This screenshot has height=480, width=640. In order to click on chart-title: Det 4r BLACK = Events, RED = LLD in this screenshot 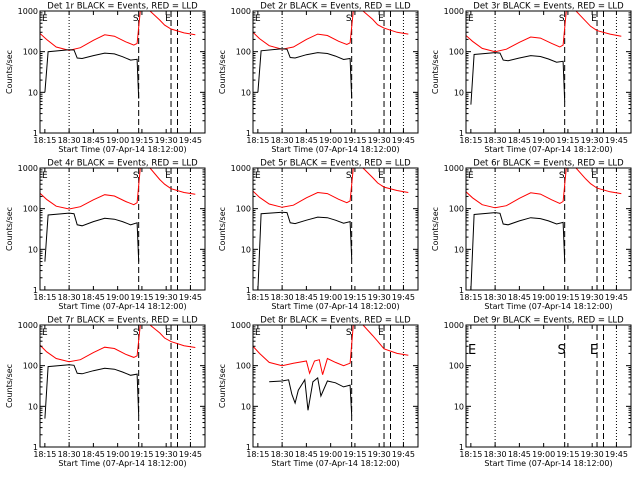, I will do `click(122, 164)`.